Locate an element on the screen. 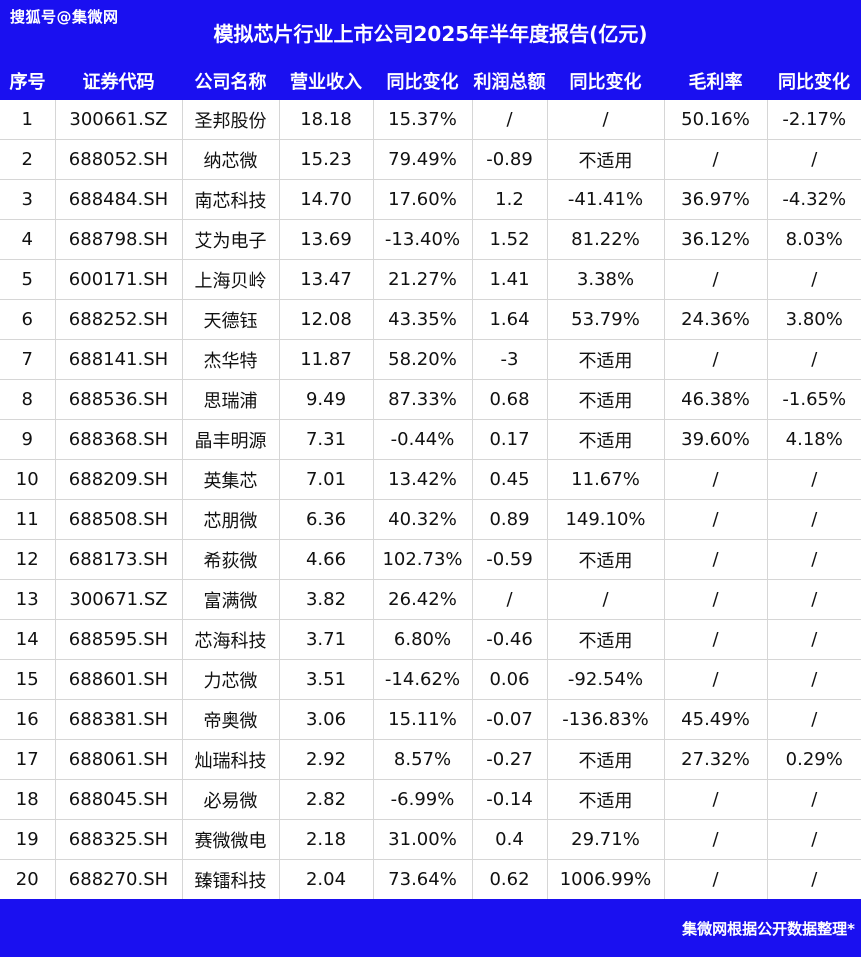 This screenshot has width=861, height=957. cell-revenue-yoy: 13.42% is located at coordinates (422, 479).